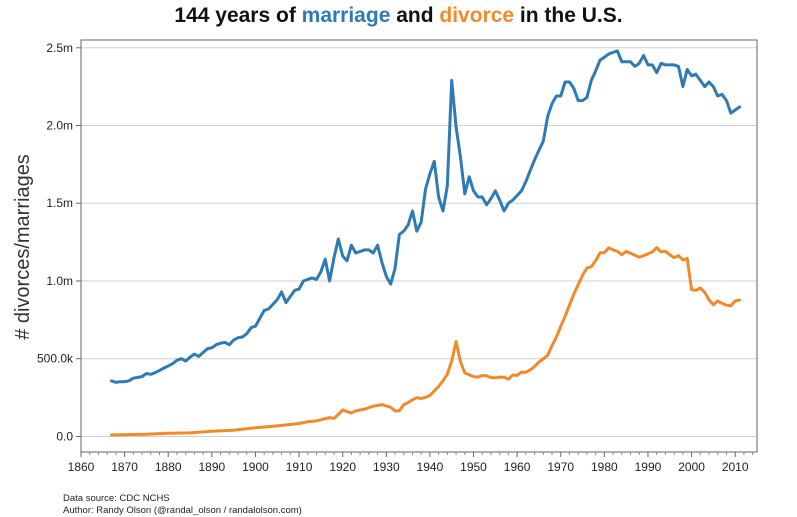 The image size is (797, 517). Describe the element at coordinates (59, 48) in the screenshot. I see `y-tick-label: 2.5m` at that location.